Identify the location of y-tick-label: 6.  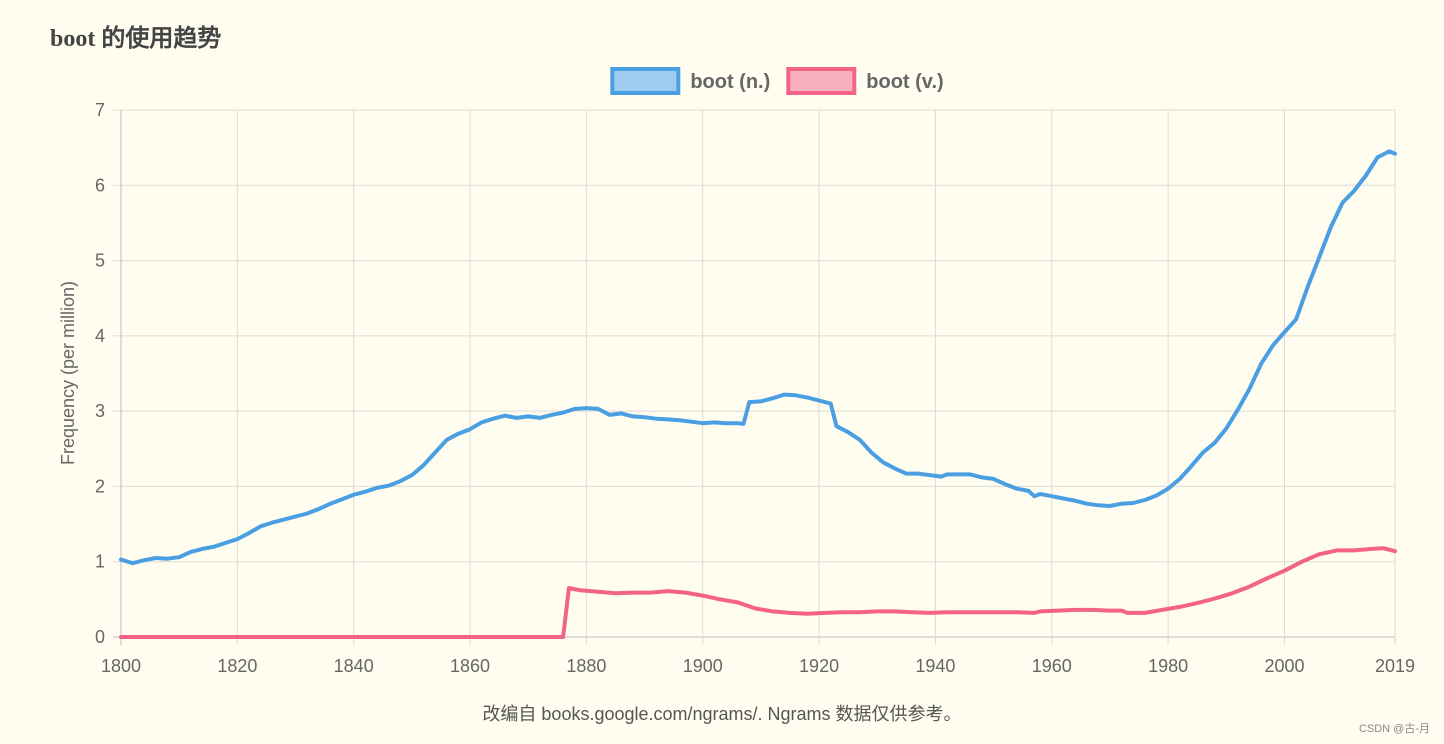
(100, 185).